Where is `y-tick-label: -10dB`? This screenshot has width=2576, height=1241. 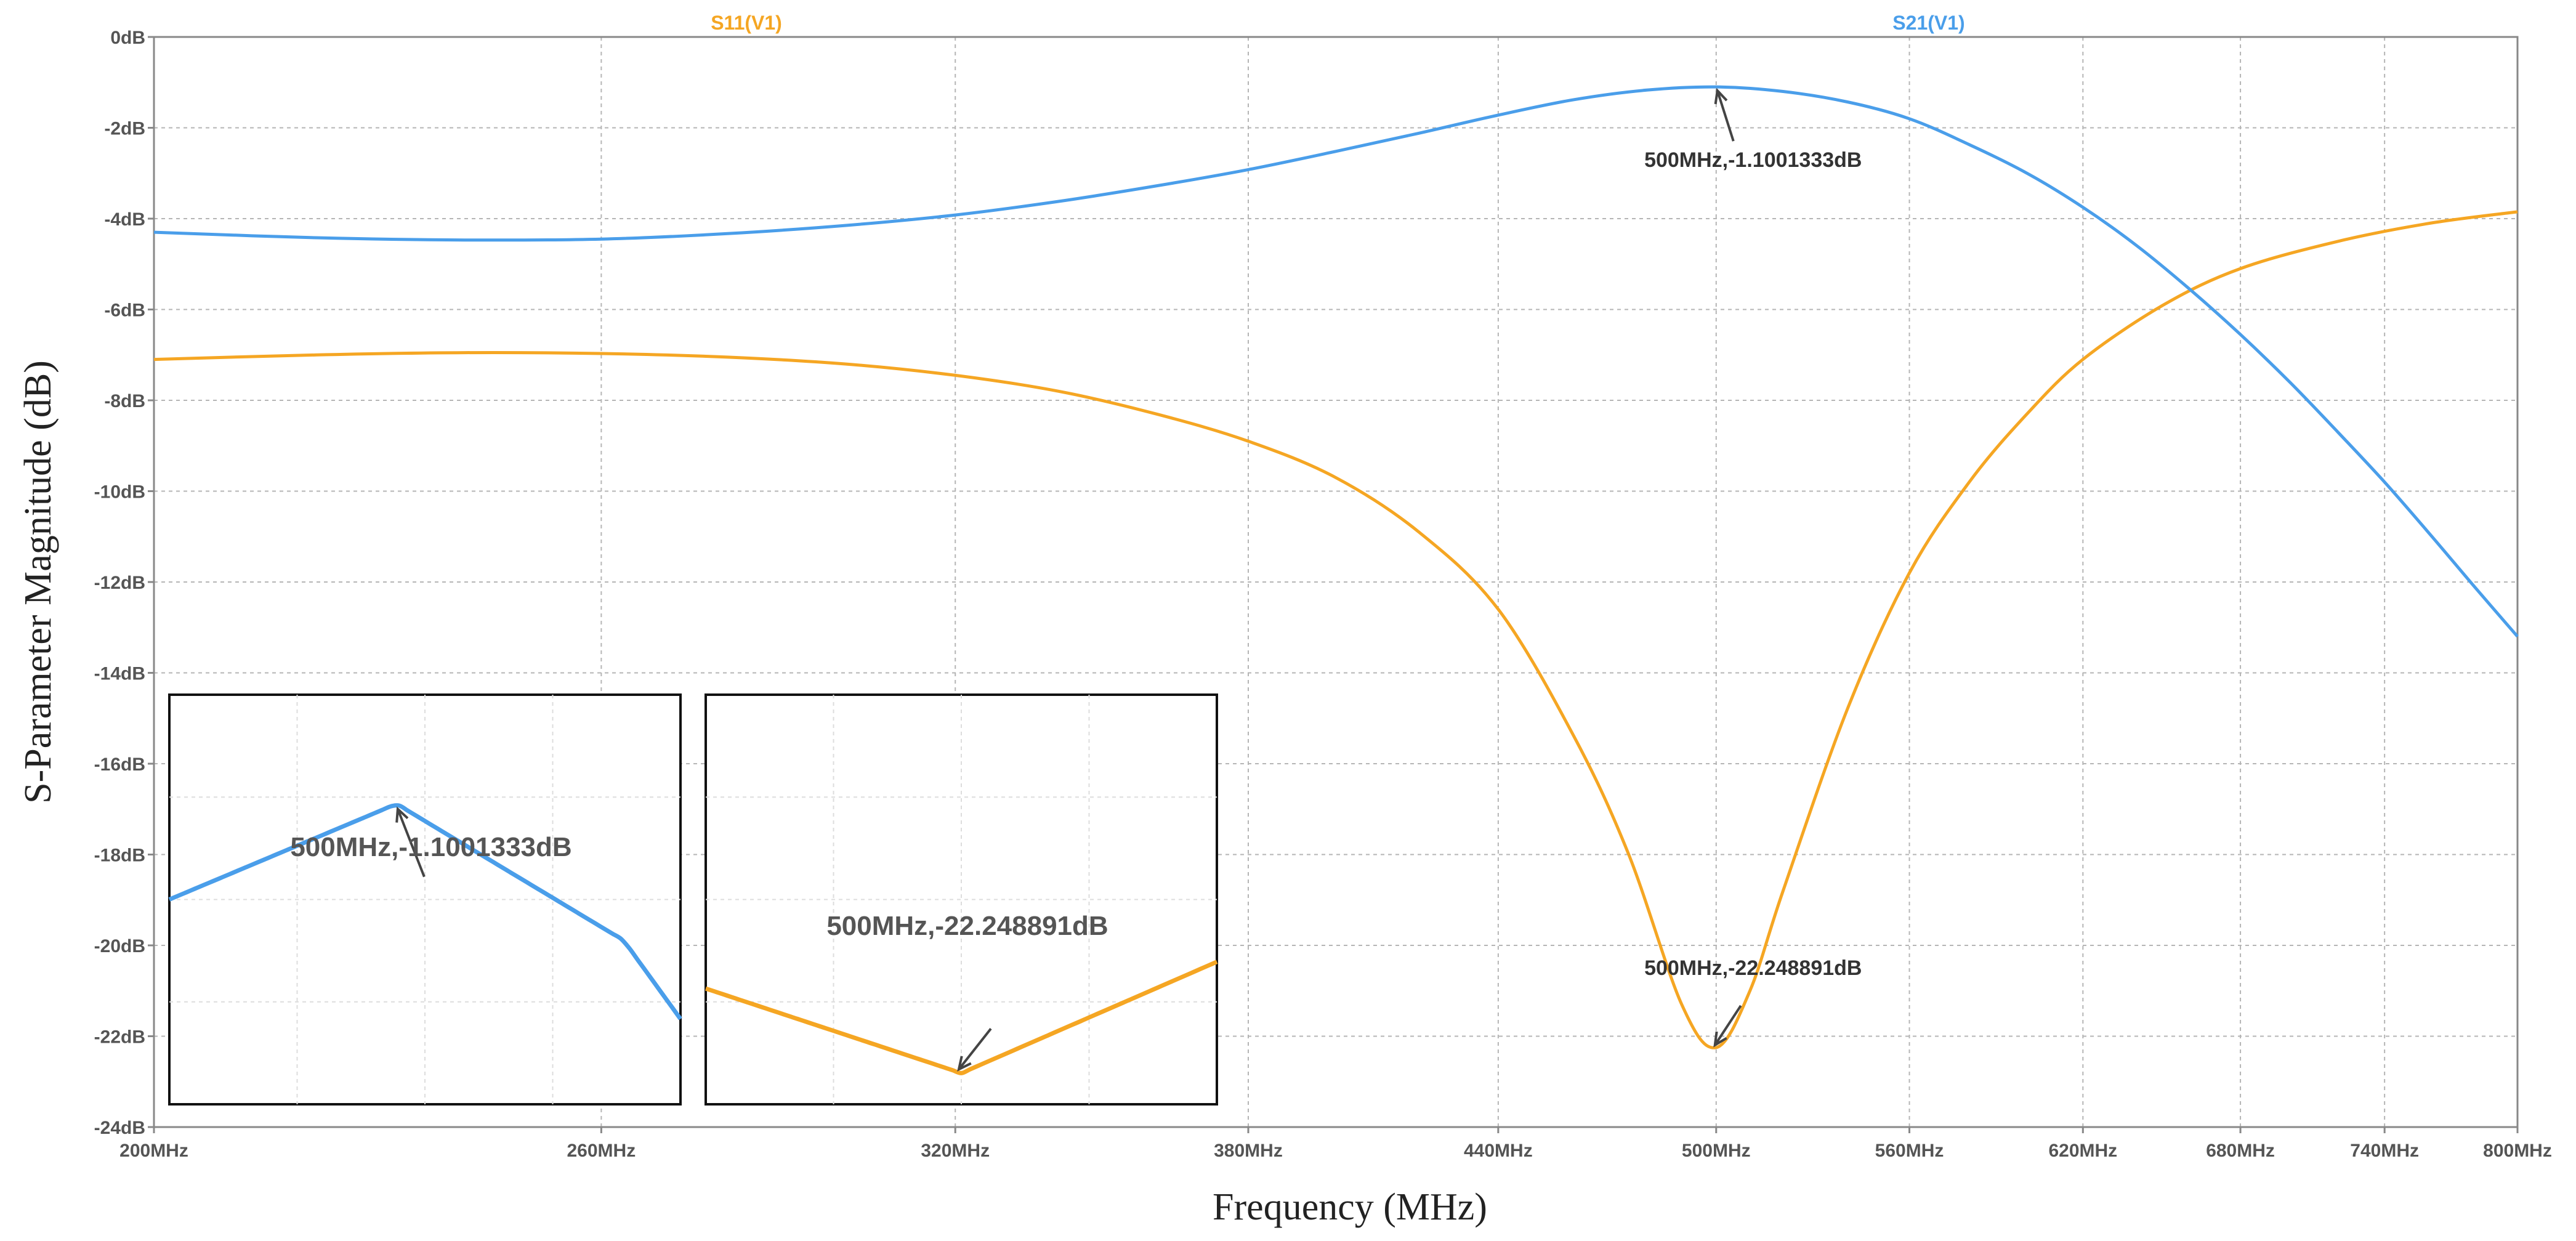 y-tick-label: -10dB is located at coordinates (119, 492).